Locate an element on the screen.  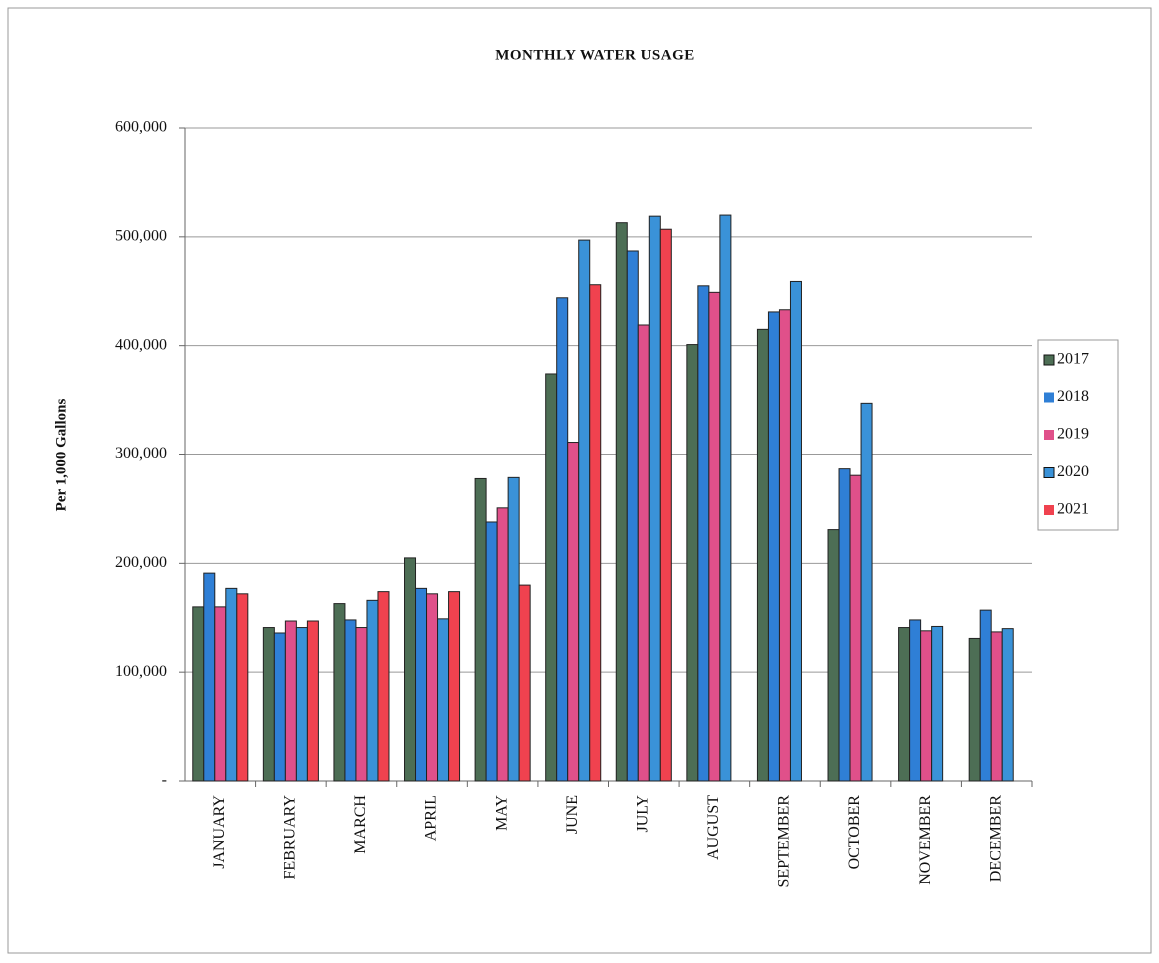
y-axis-label: Per 1,000 Gallons is located at coordinates (61, 455).